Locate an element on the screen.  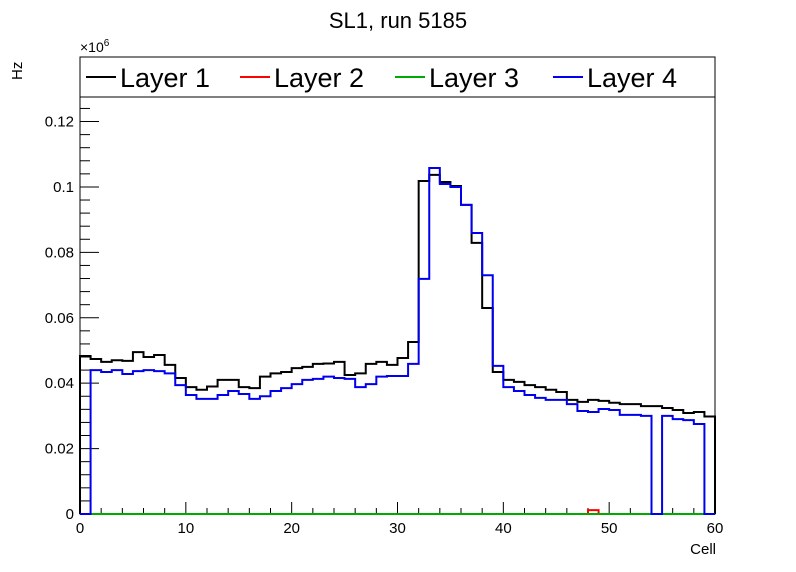
y-axis-label: Hz is located at coordinates (17, 71).